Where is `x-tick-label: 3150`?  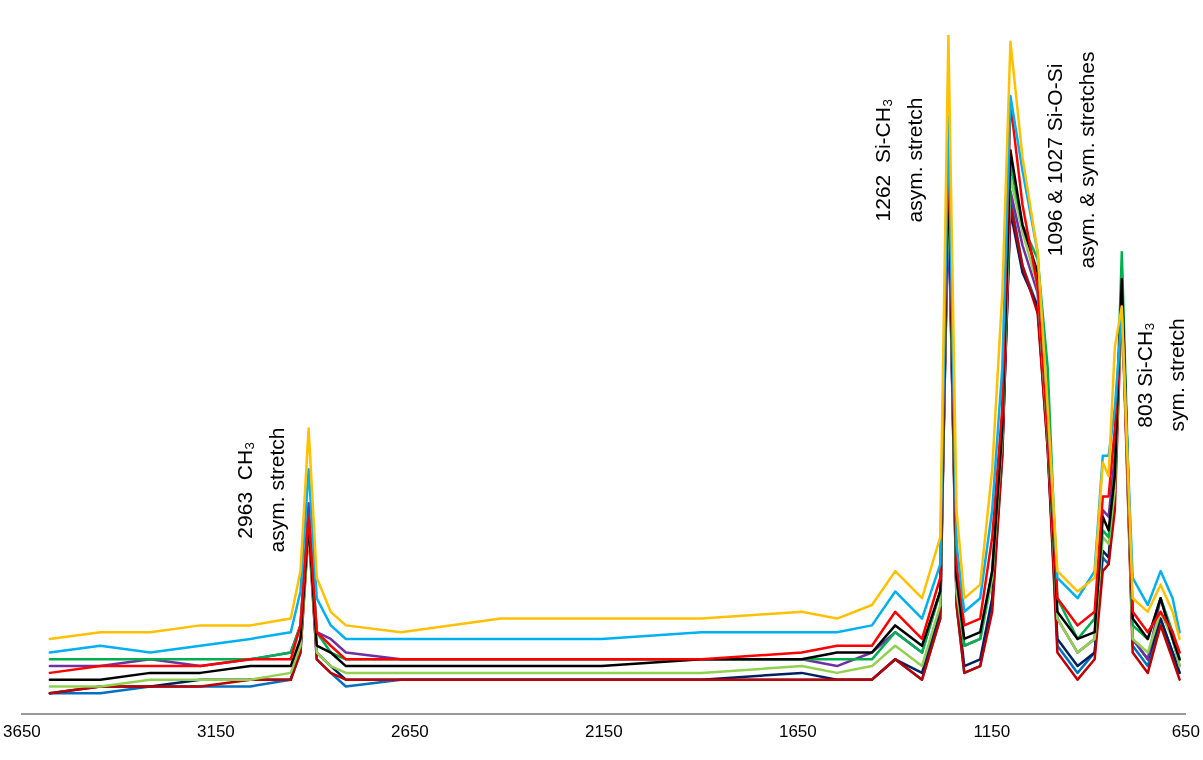 x-tick-label: 3150 is located at coordinates (215, 732).